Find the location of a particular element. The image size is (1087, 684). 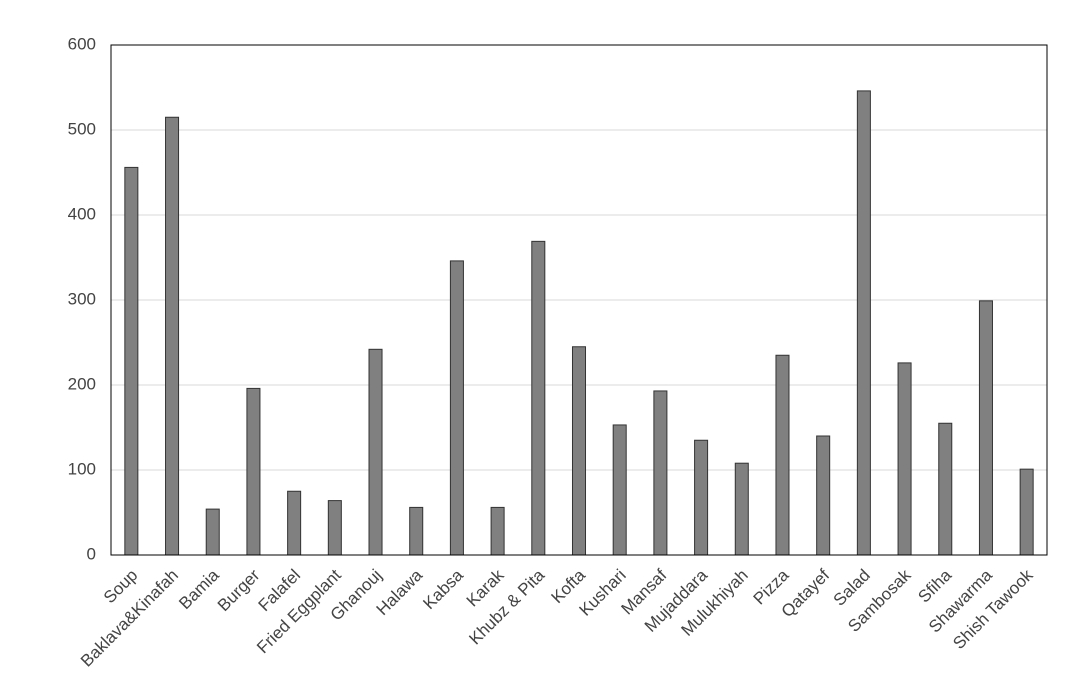

y-tick-label: 100 is located at coordinates (82, 468).